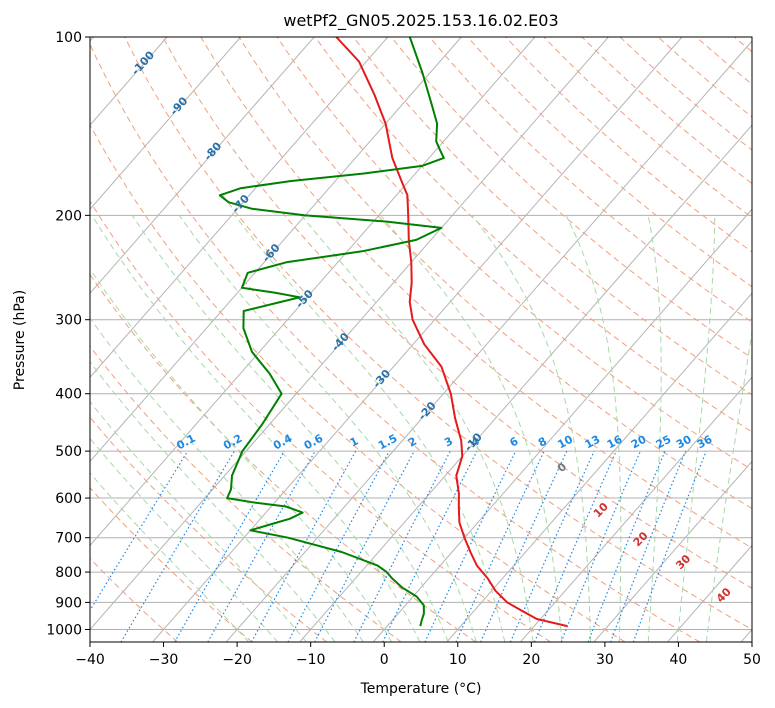  What do you see at coordinates (705, 442) in the screenshot?
I see `mixing-ratio-label: 36` at bounding box center [705, 442].